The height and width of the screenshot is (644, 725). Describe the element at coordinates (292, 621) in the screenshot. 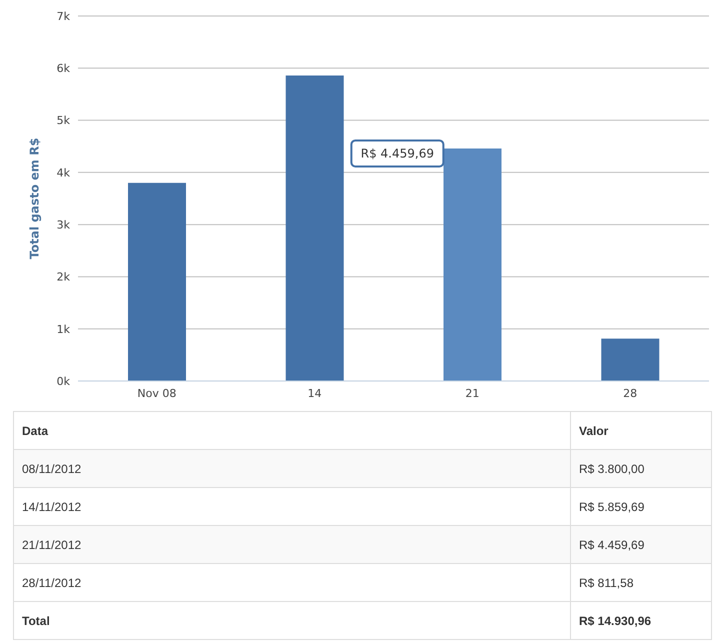

I see `text: Total` at that location.